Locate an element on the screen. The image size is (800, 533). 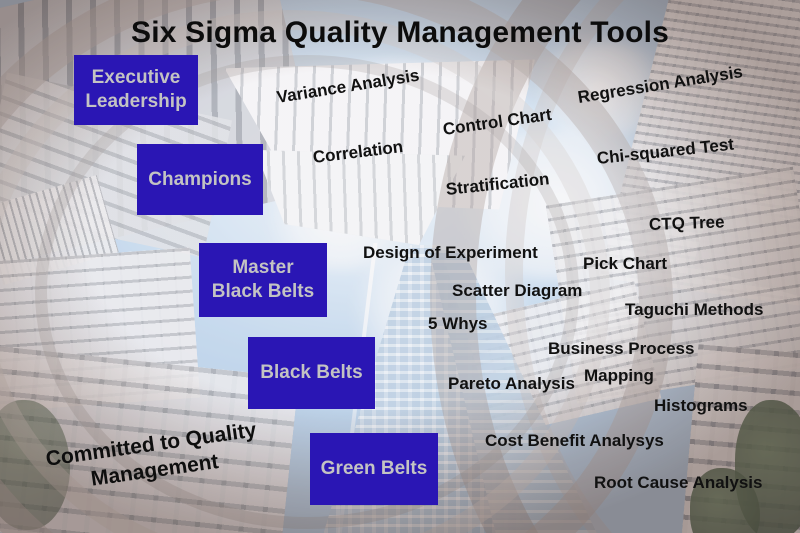
tool-label-pick-chart: Pick Chart is located at coordinates (625, 263).